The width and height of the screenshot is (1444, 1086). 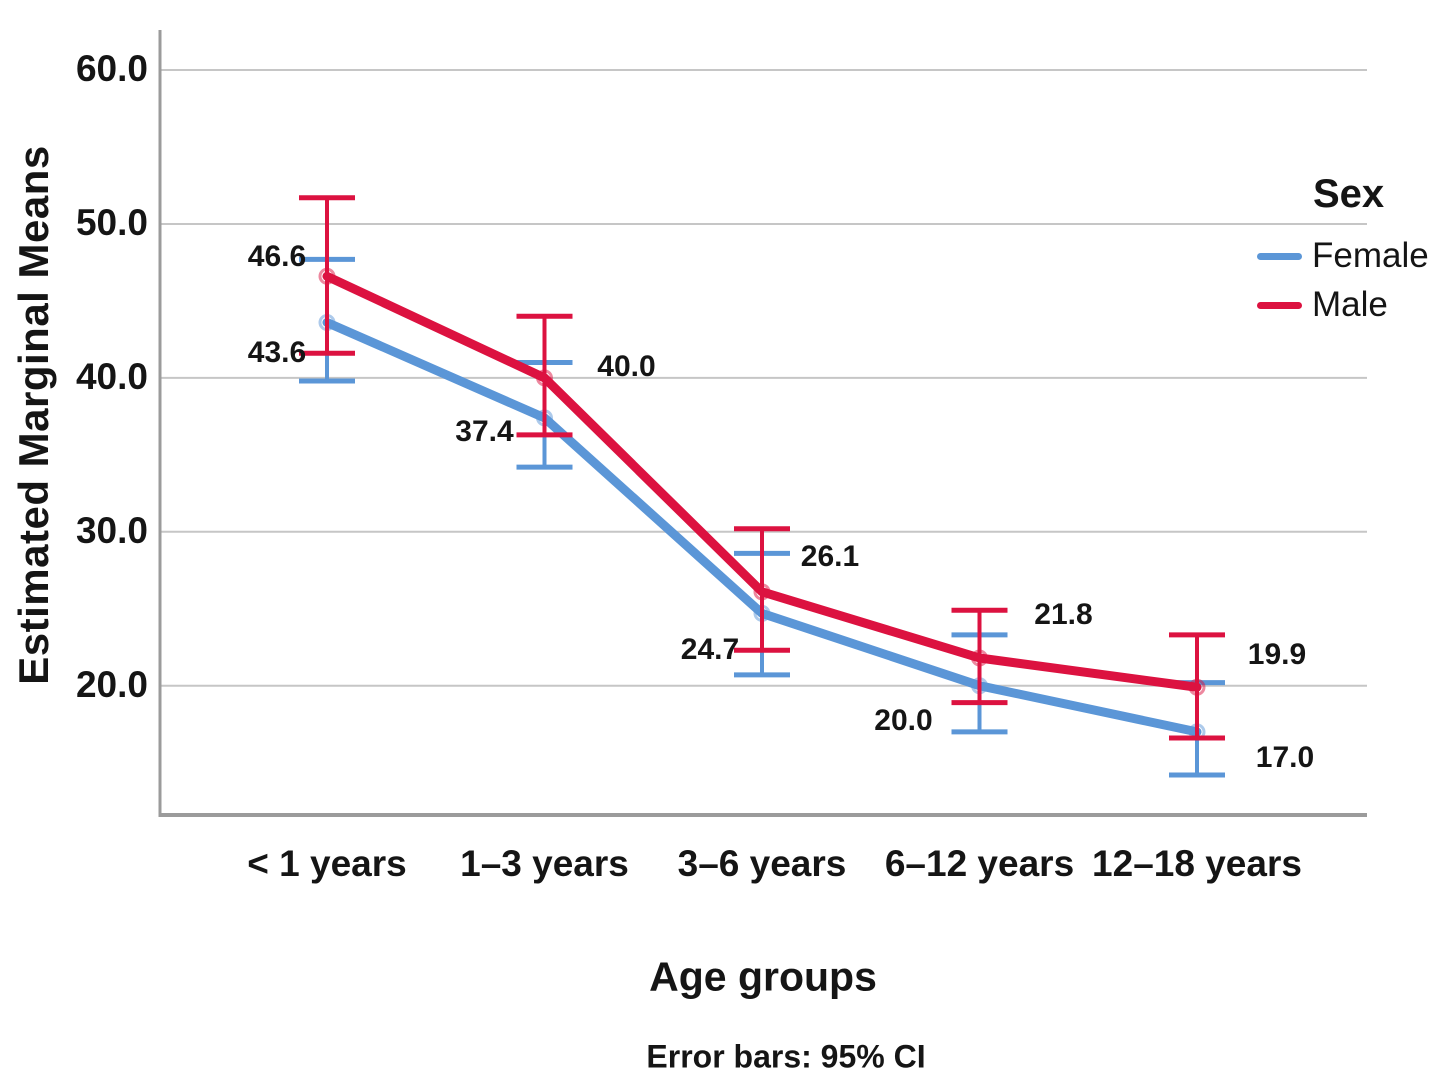 What do you see at coordinates (277, 353) in the screenshot?
I see `data-label-female-0: 43.6` at bounding box center [277, 353].